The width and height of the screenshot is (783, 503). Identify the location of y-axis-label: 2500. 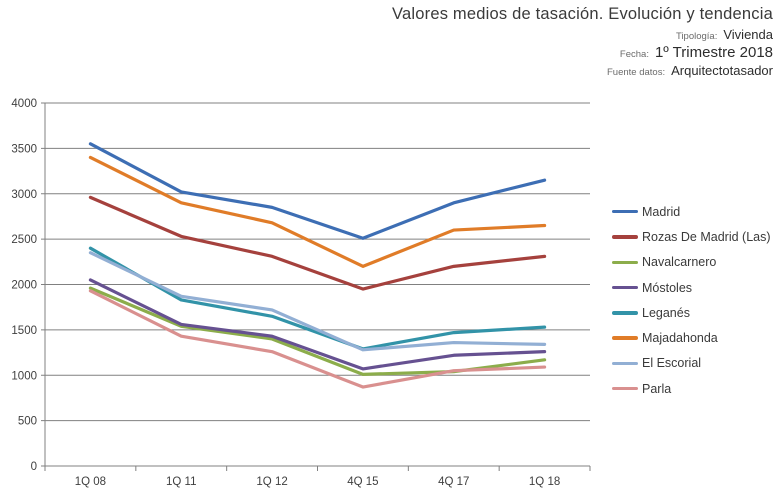
(24, 240).